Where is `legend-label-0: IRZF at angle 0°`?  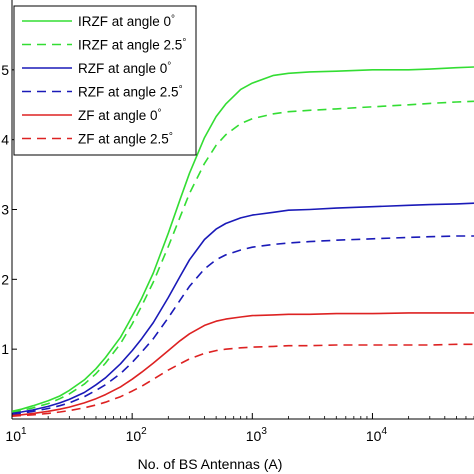 legend-label-0: IRZF at angle 0° is located at coordinates (126, 21).